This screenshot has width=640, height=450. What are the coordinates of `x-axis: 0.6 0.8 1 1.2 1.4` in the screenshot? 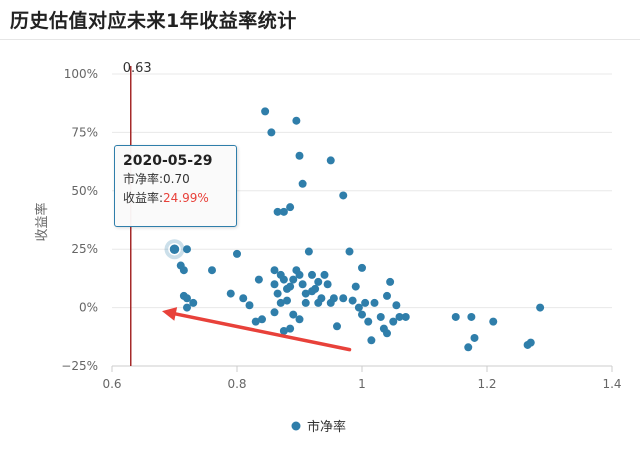 It's located at (362, 378).